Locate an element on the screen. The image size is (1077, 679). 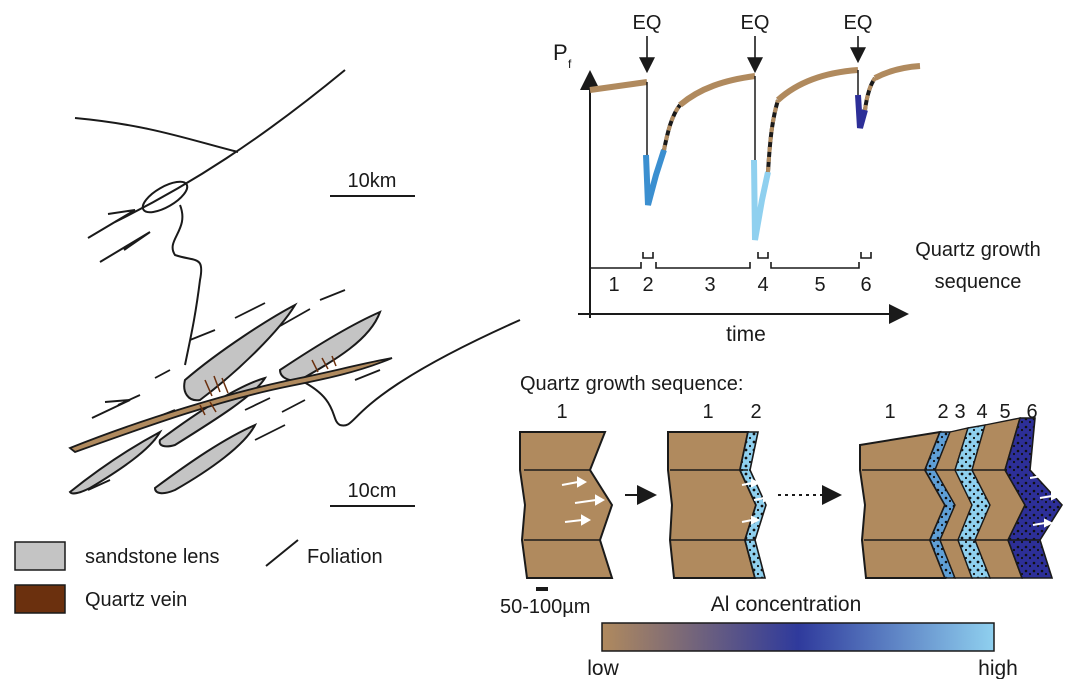
upper-thrust-line is located at coordinates (230, 146).